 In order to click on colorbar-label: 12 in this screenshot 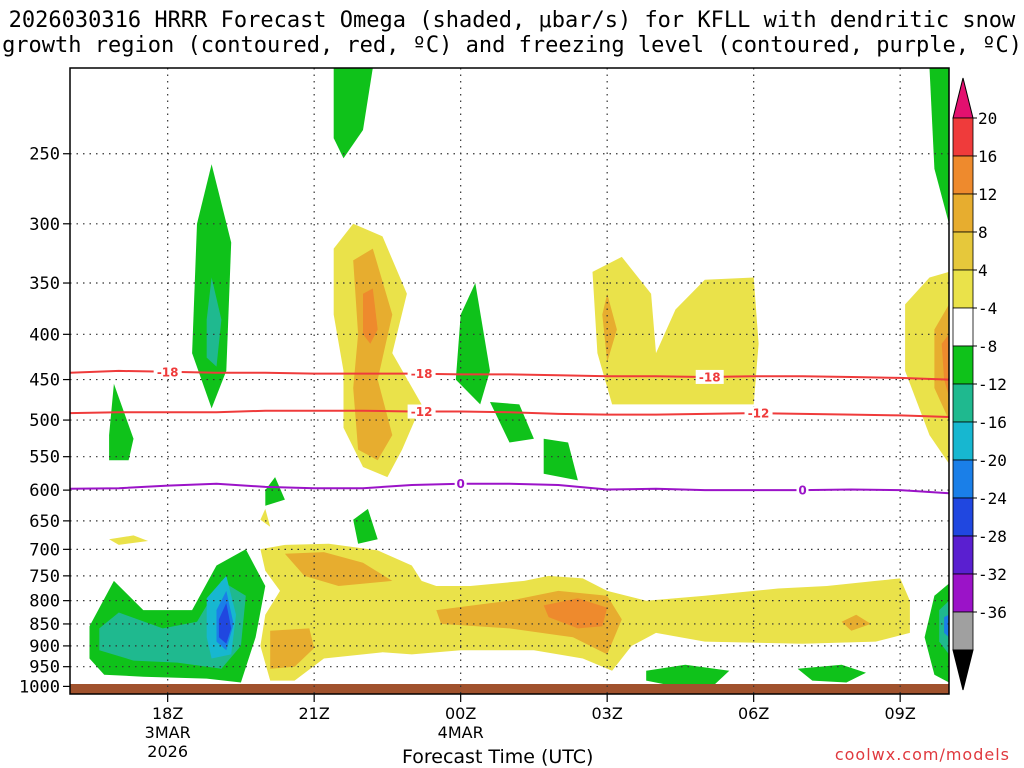, I will do `click(987, 194)`.